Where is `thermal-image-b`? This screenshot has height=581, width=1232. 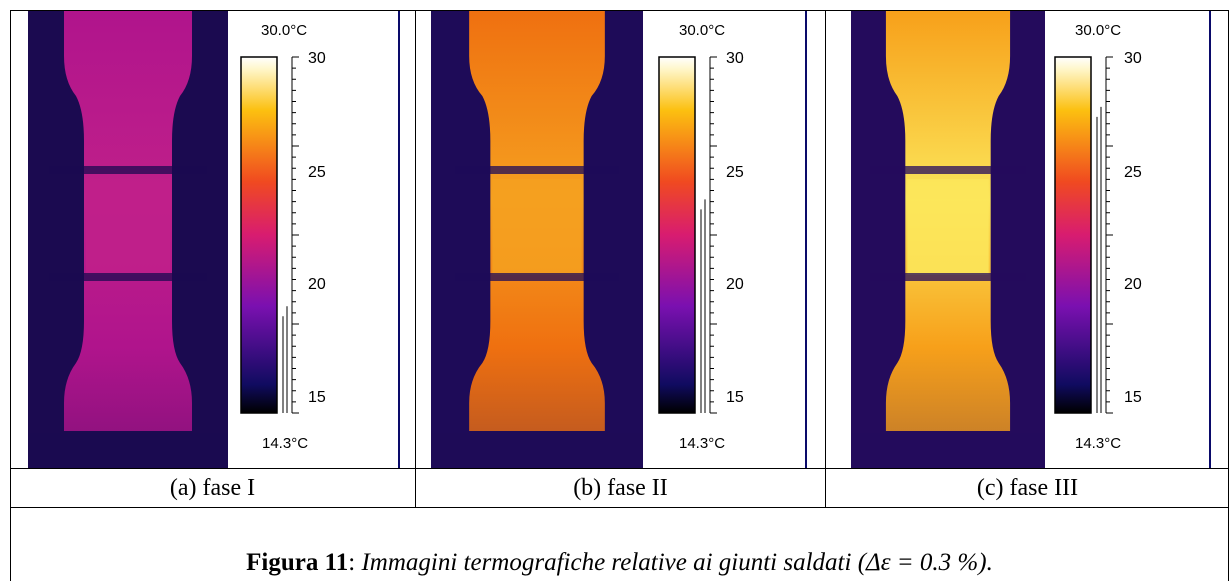 thermal-image-b is located at coordinates (537, 239).